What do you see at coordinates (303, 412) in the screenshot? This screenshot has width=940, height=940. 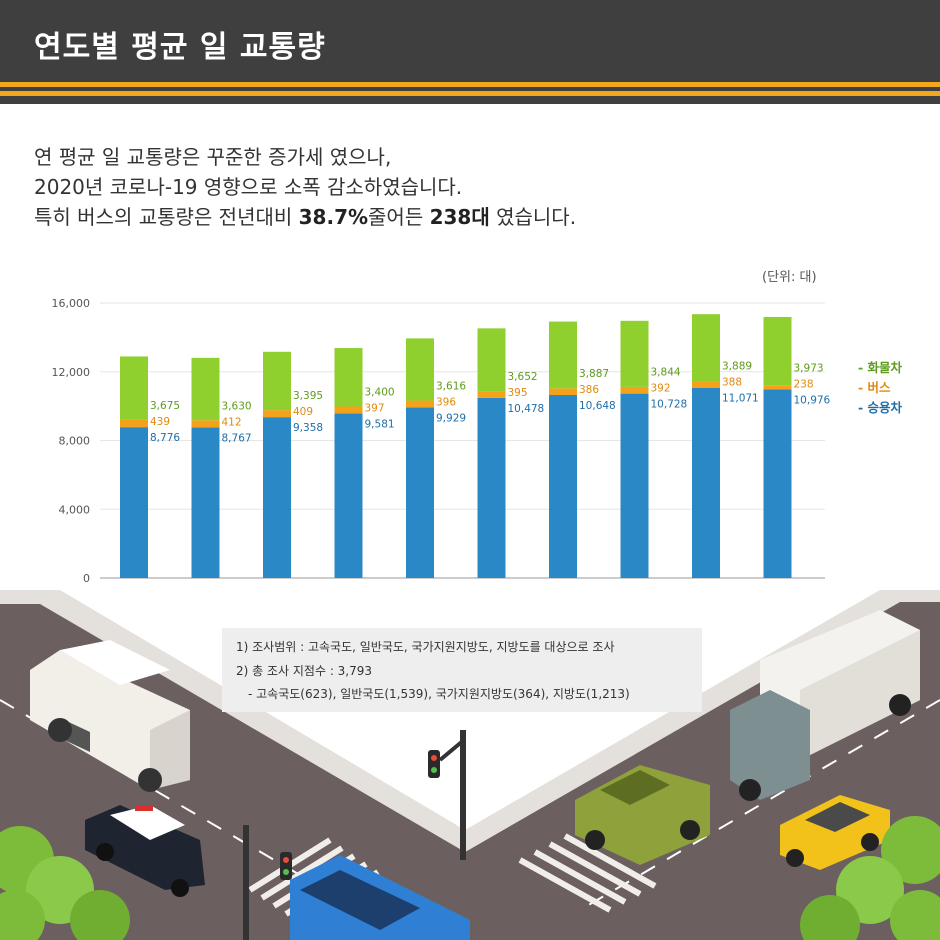 I see `bus-value-label: 409` at bounding box center [303, 412].